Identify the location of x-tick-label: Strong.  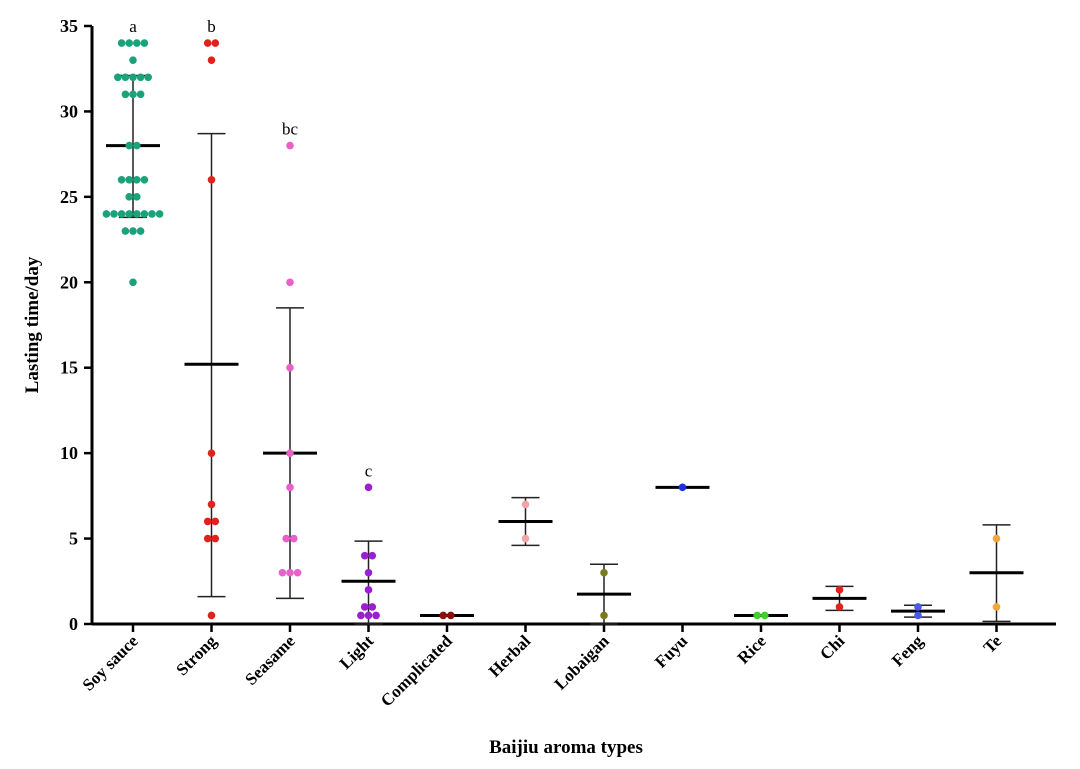
(196, 655).